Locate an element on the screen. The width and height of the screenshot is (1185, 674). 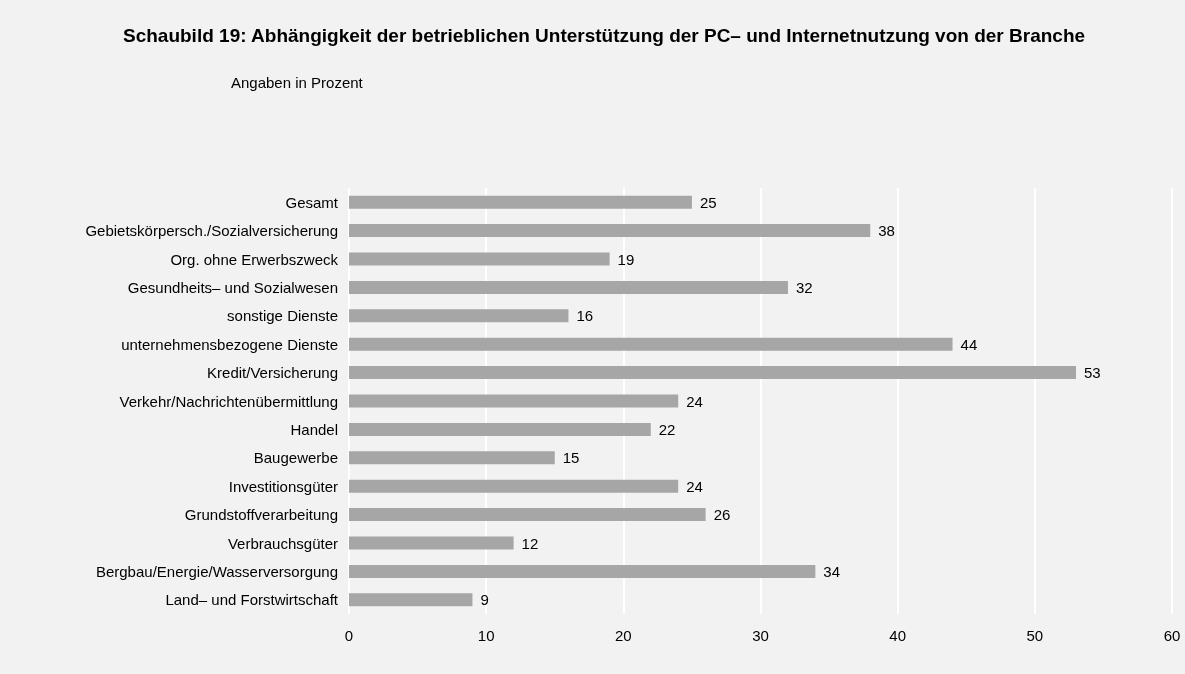
data-label: 25 is located at coordinates (708, 202).